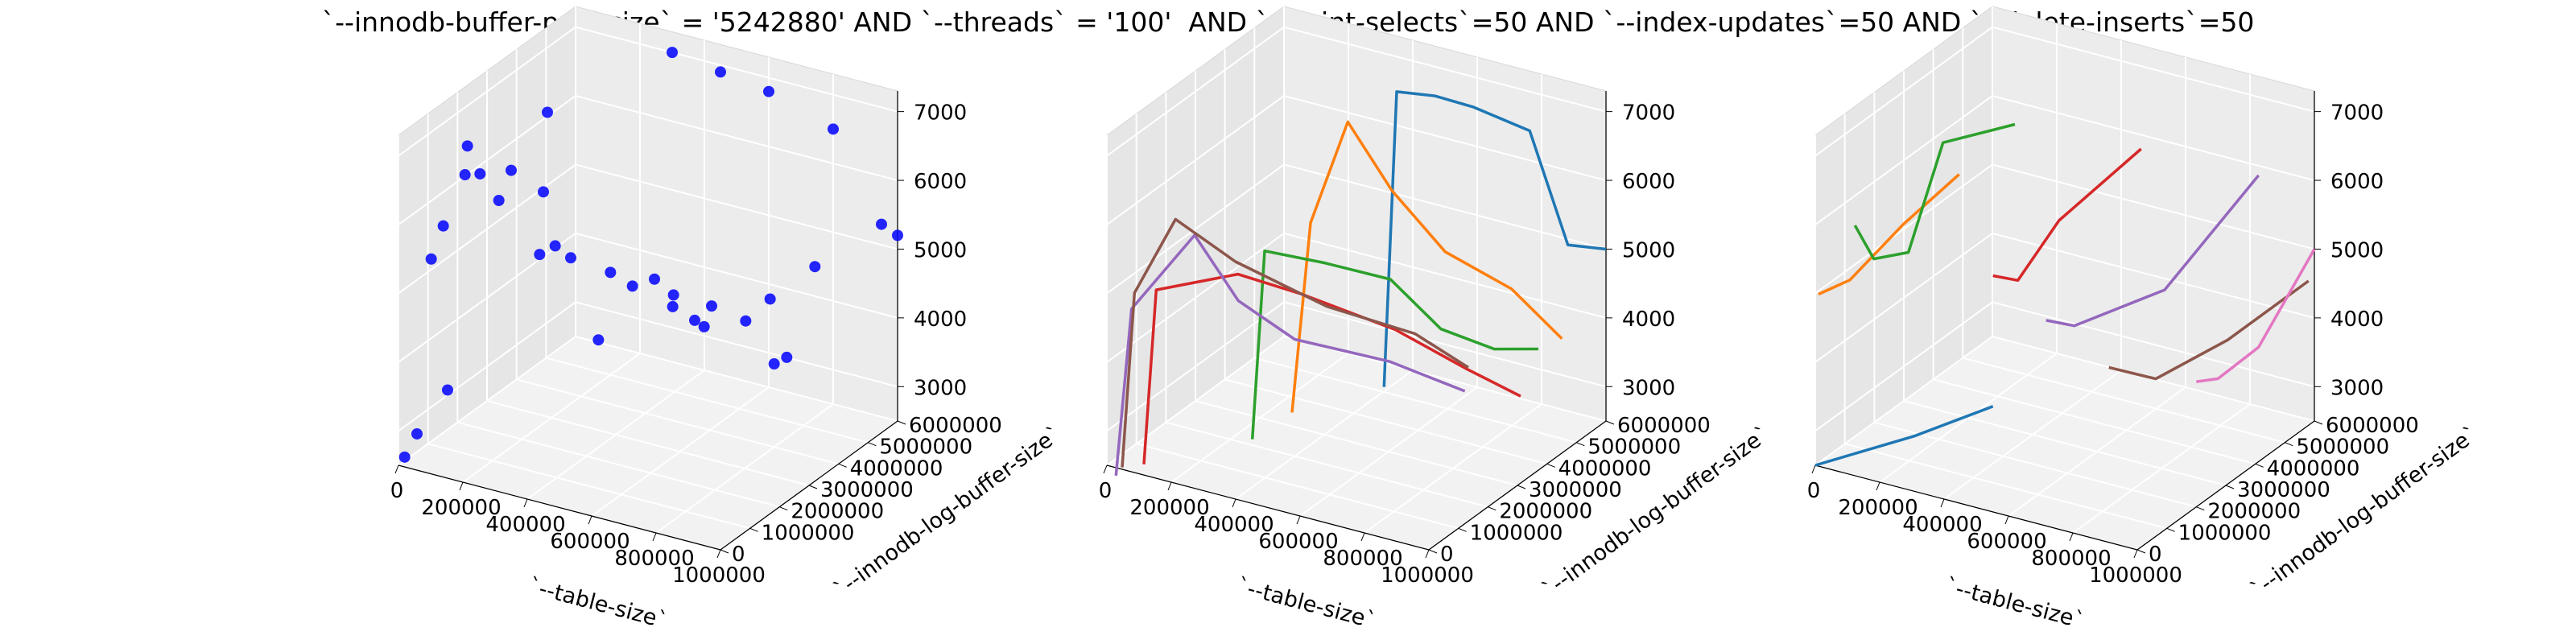  Describe the element at coordinates (867, 490) in the screenshot. I see `y-tick-label: 3000000` at that location.